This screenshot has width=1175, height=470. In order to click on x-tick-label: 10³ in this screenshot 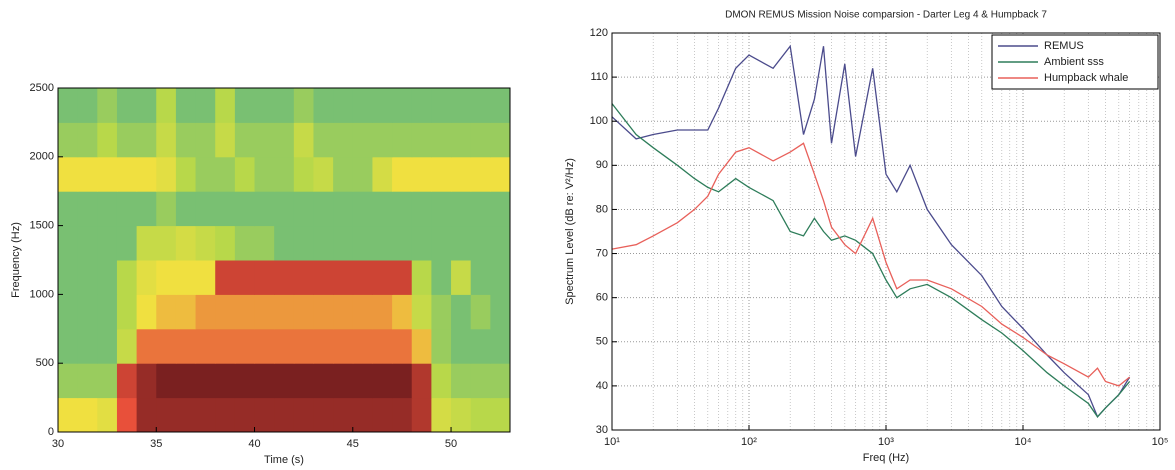, I will do `click(886, 442)`.